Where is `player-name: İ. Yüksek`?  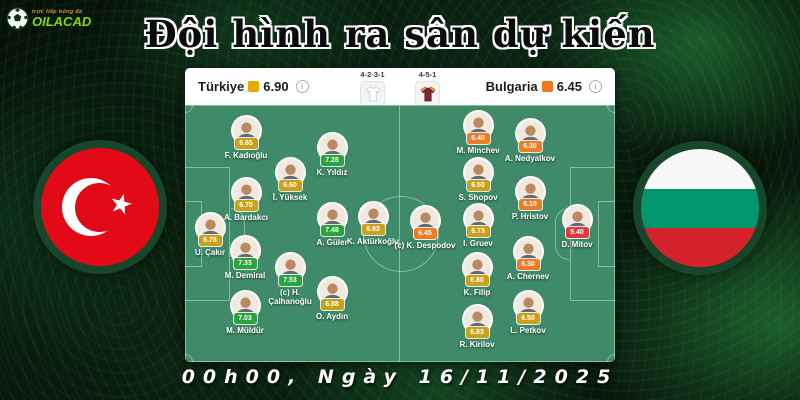 player-name: İ. Yüksek is located at coordinates (290, 197).